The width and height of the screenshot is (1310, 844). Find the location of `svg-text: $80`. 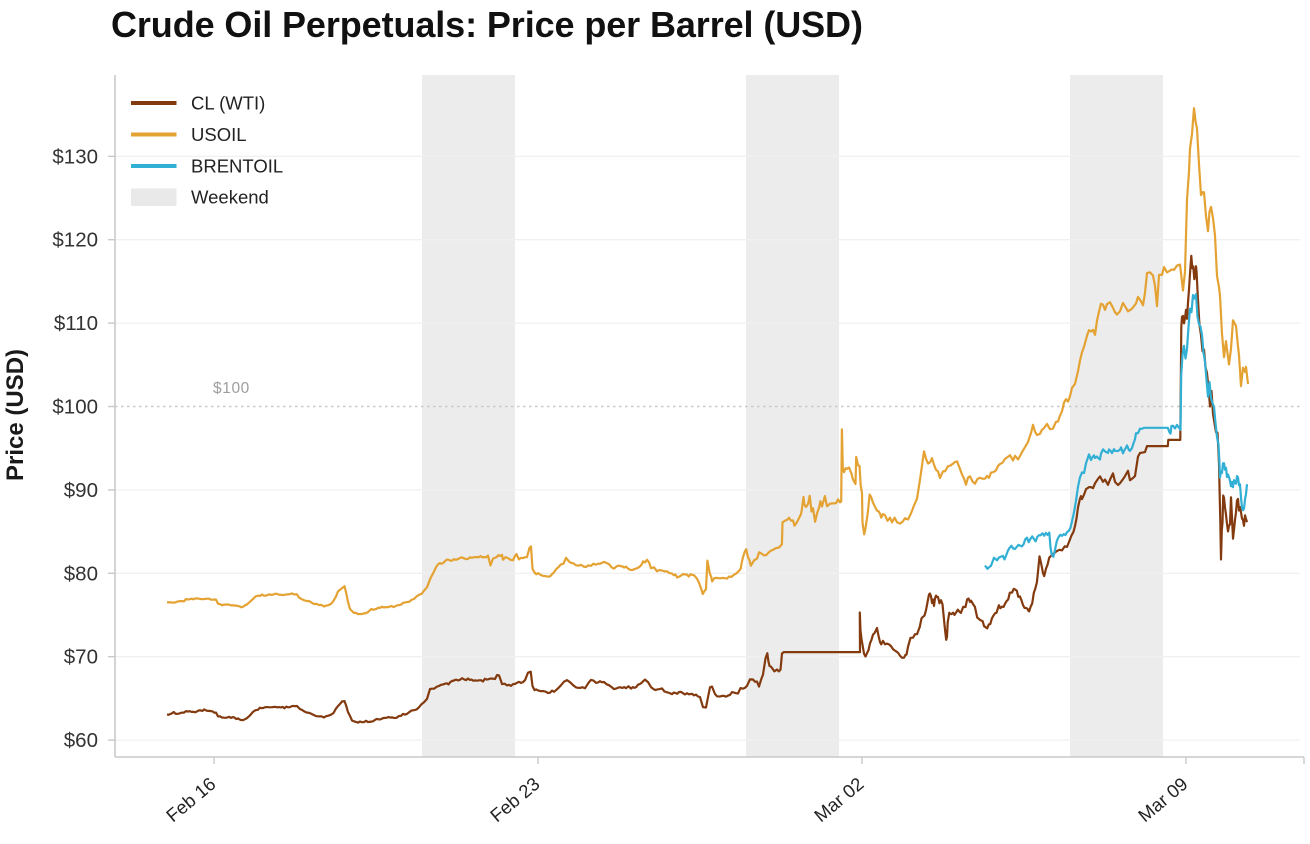

svg-text: $80 is located at coordinates (81, 573).